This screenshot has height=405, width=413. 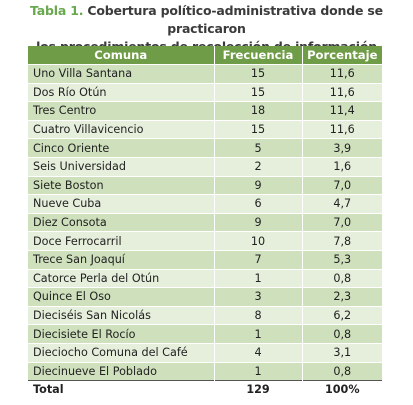 I want to click on table-row: Diecinueve El Poblado 1 0,8, so click(x=205, y=371).